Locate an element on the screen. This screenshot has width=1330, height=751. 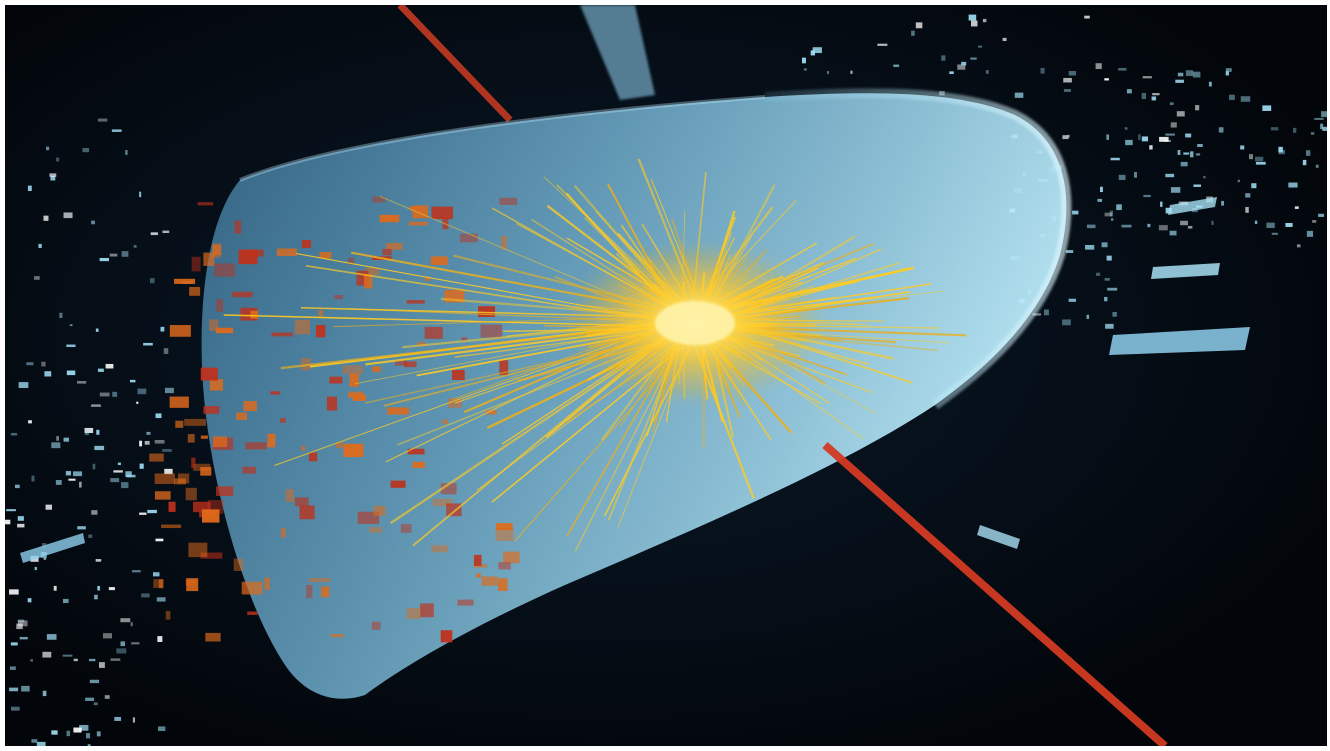
muon-track-upper is located at coordinates (455, 64).